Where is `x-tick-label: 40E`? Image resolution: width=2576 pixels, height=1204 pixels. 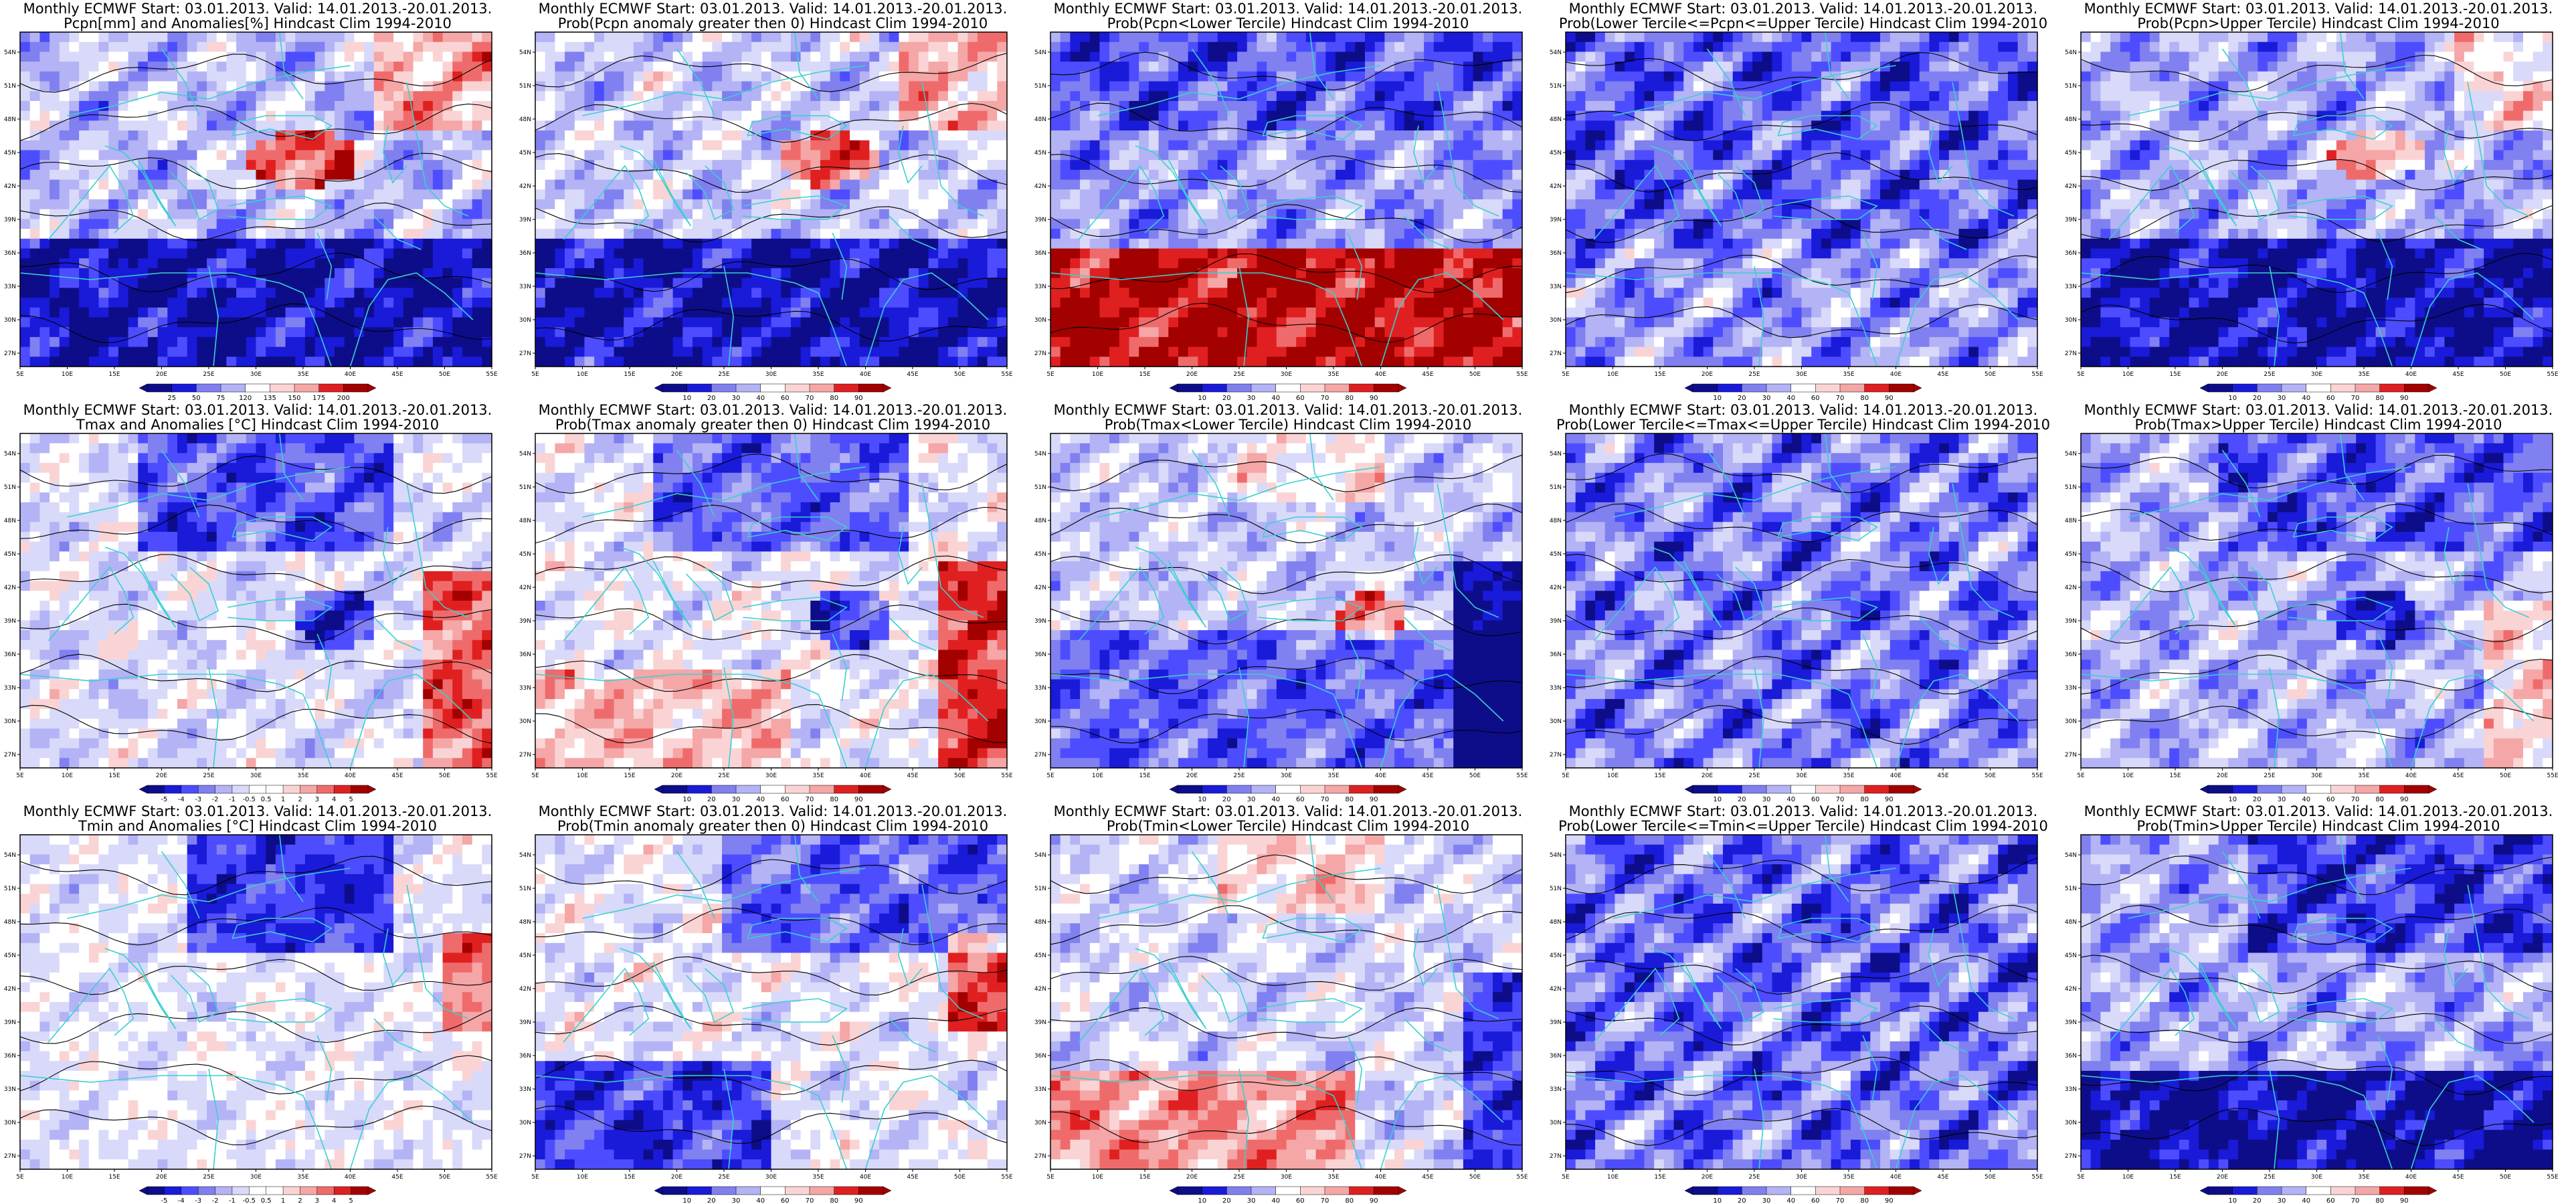
x-tick-label: 40E is located at coordinates (351, 374).